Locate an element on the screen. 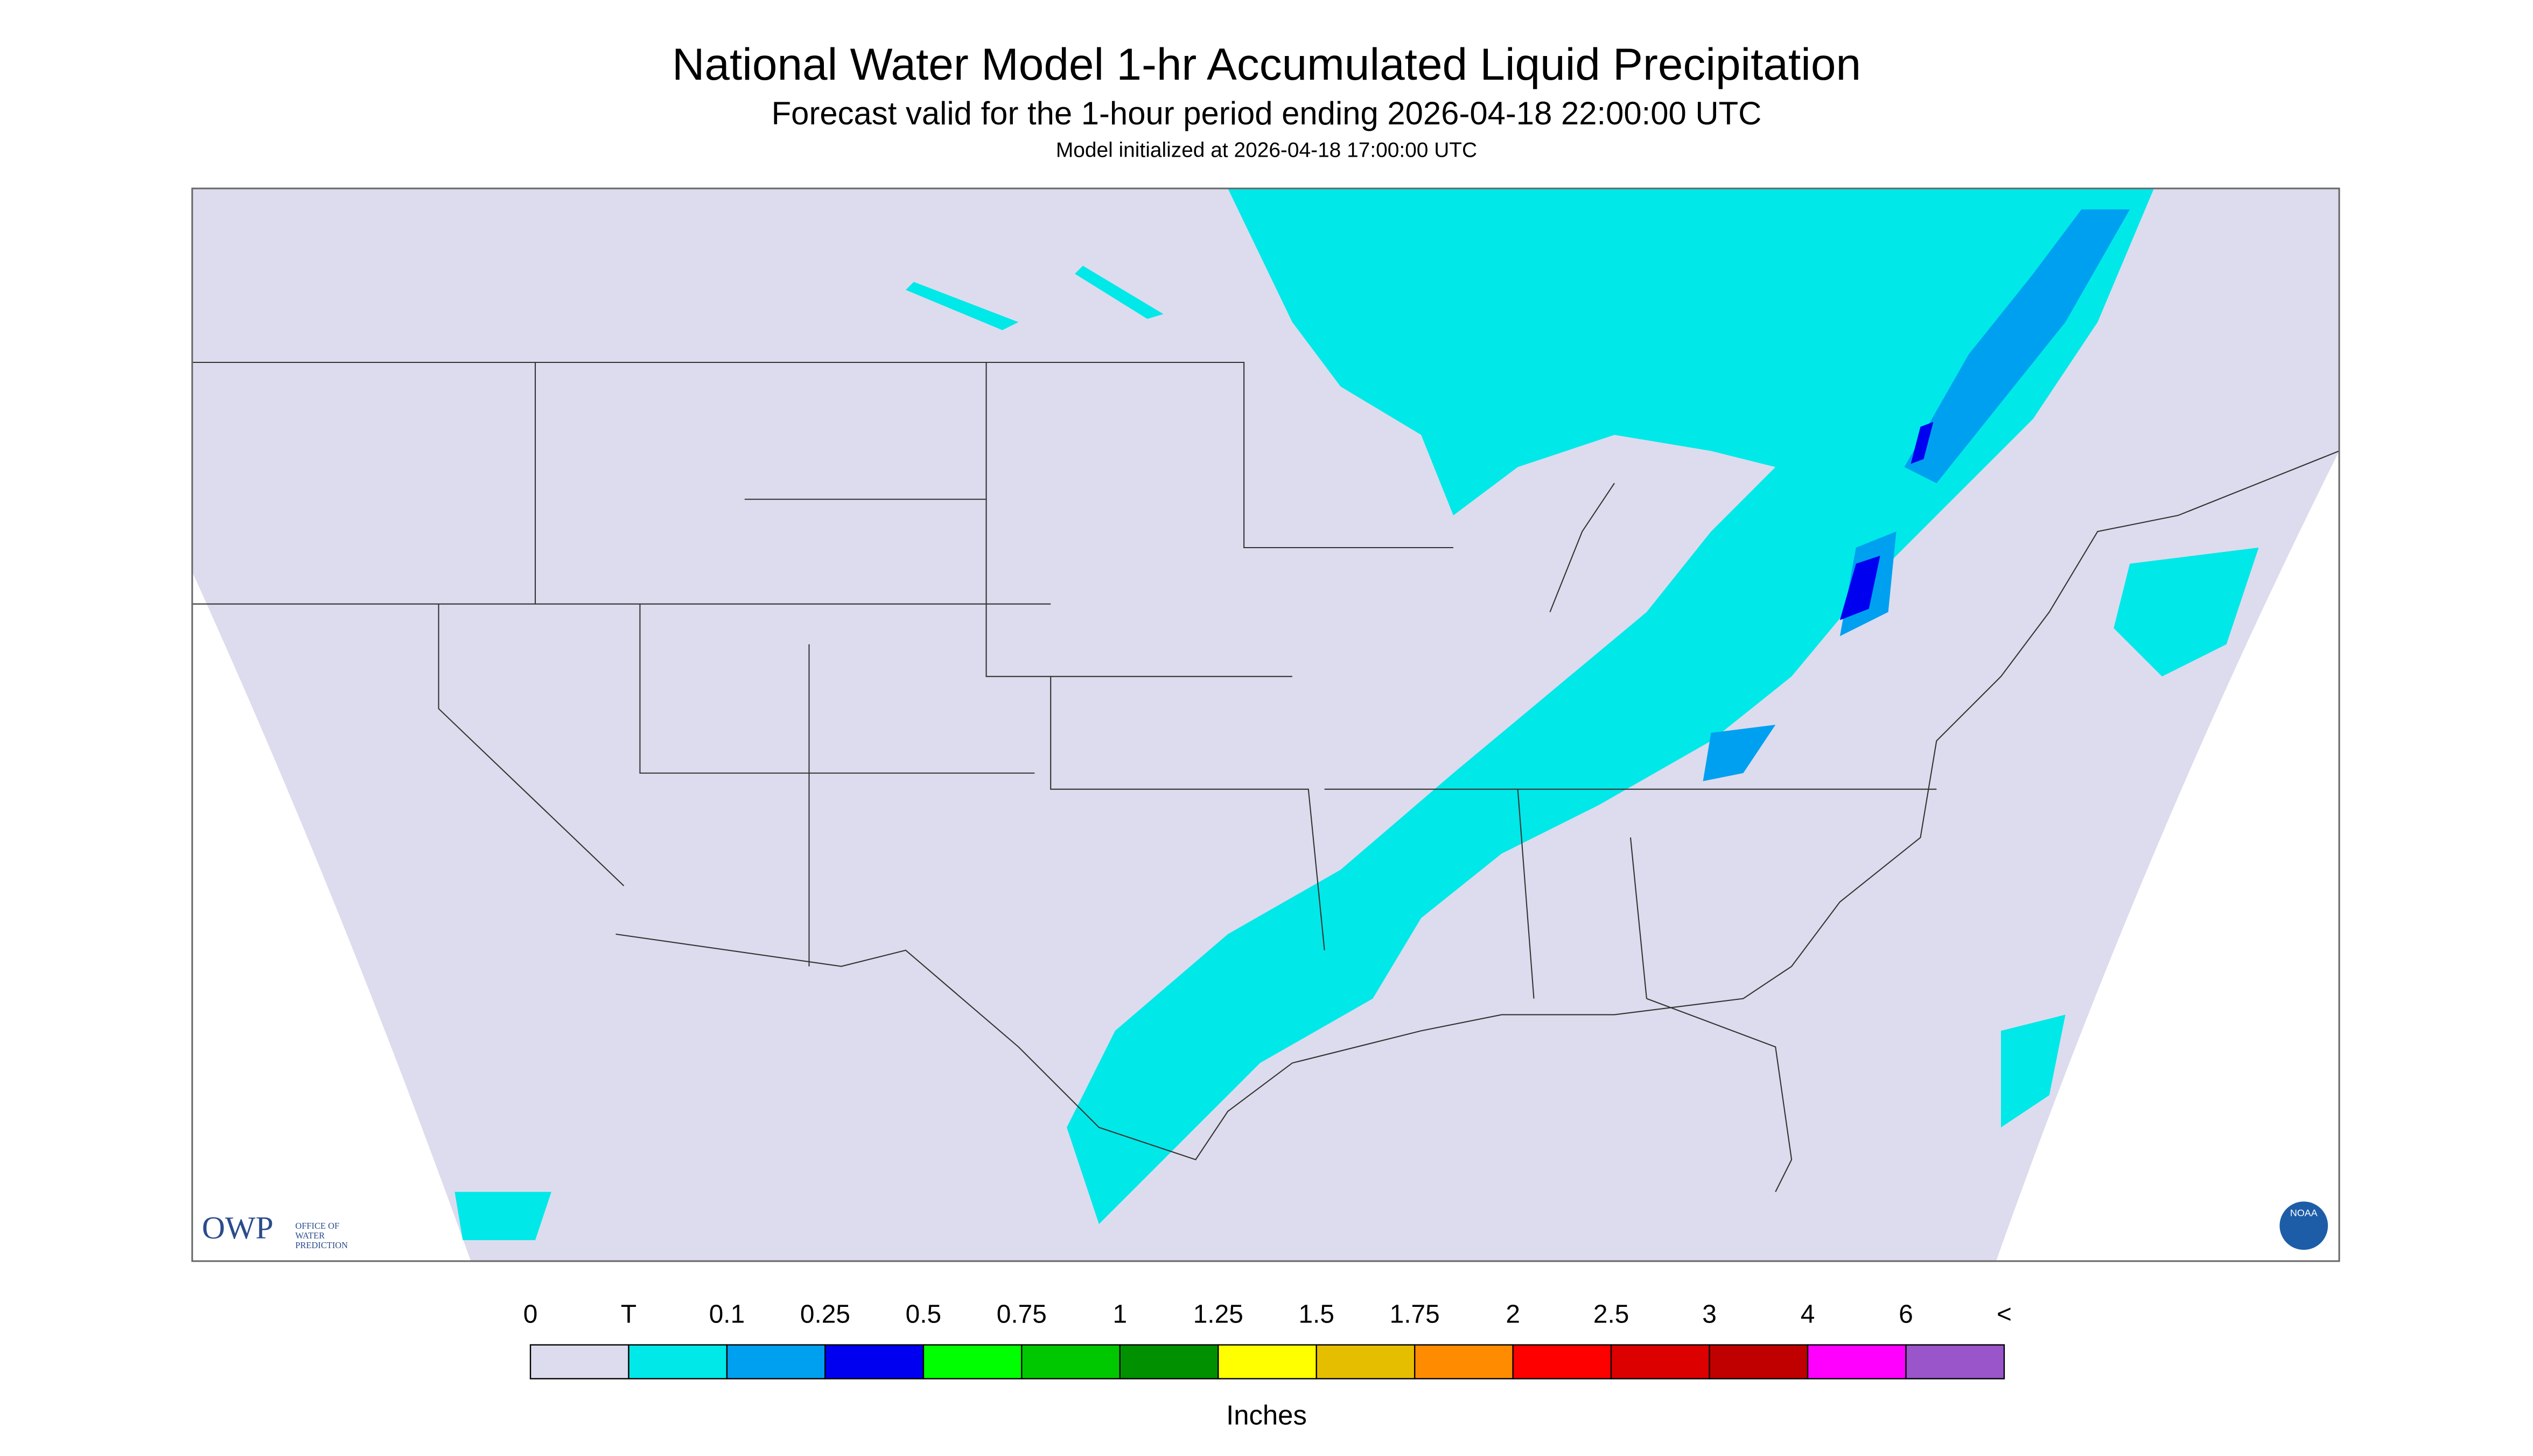  legend-label: 1.75 is located at coordinates (1415, 1314).